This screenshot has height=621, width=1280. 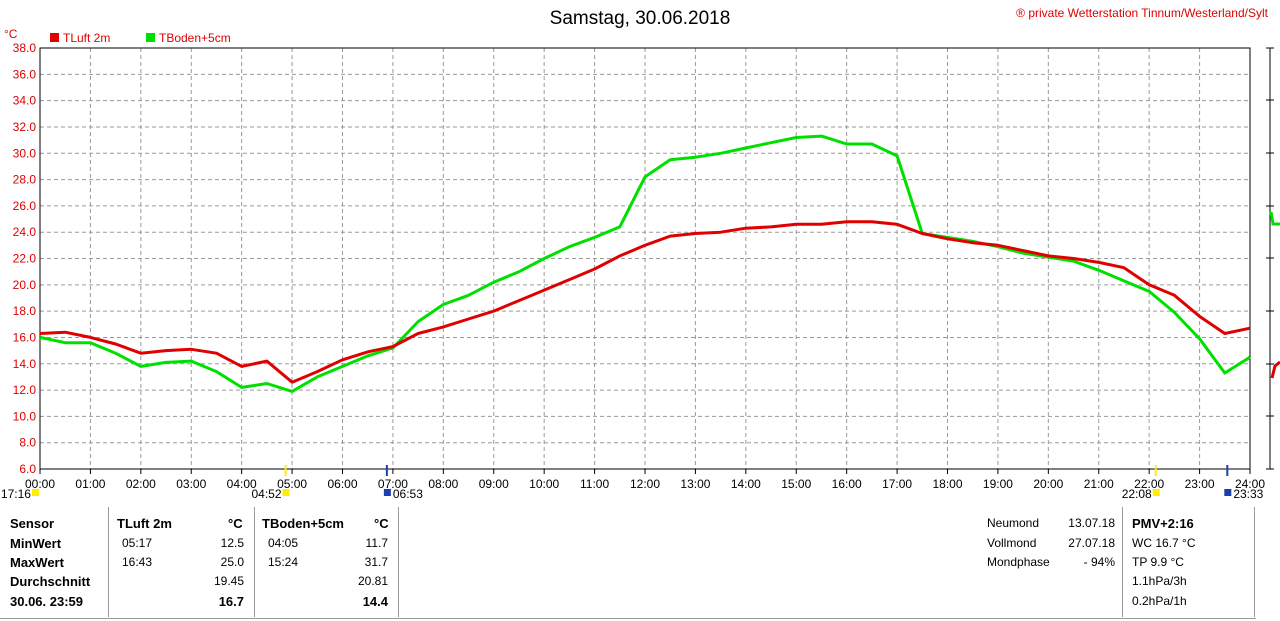 I want to click on pmv-title: PMV+2:16, so click(x=1163, y=523).